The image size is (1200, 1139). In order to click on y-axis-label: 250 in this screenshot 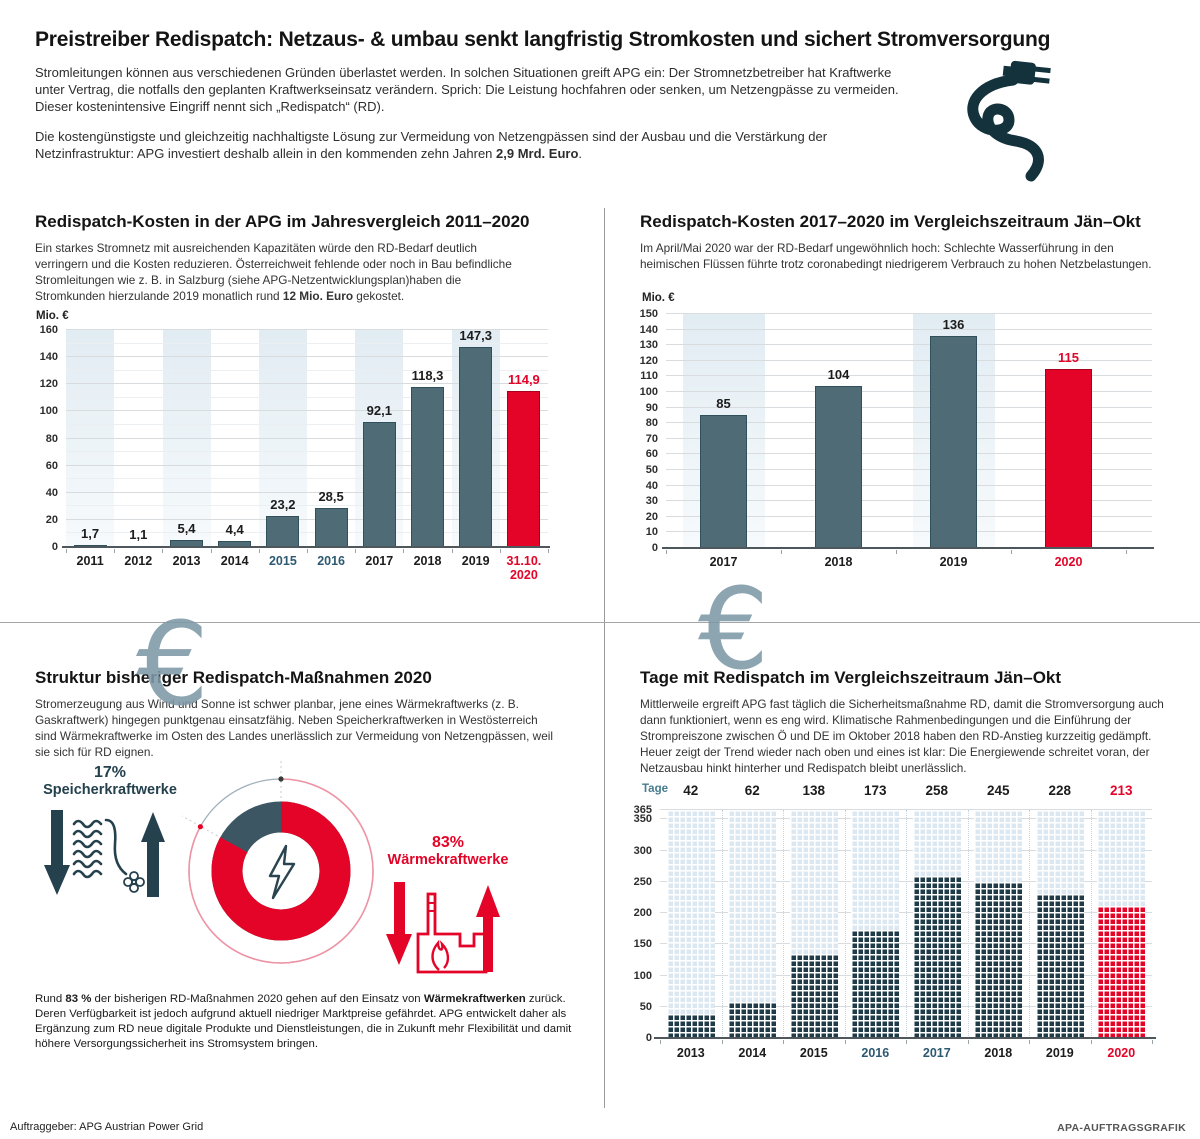, I will do `click(642, 881)`.